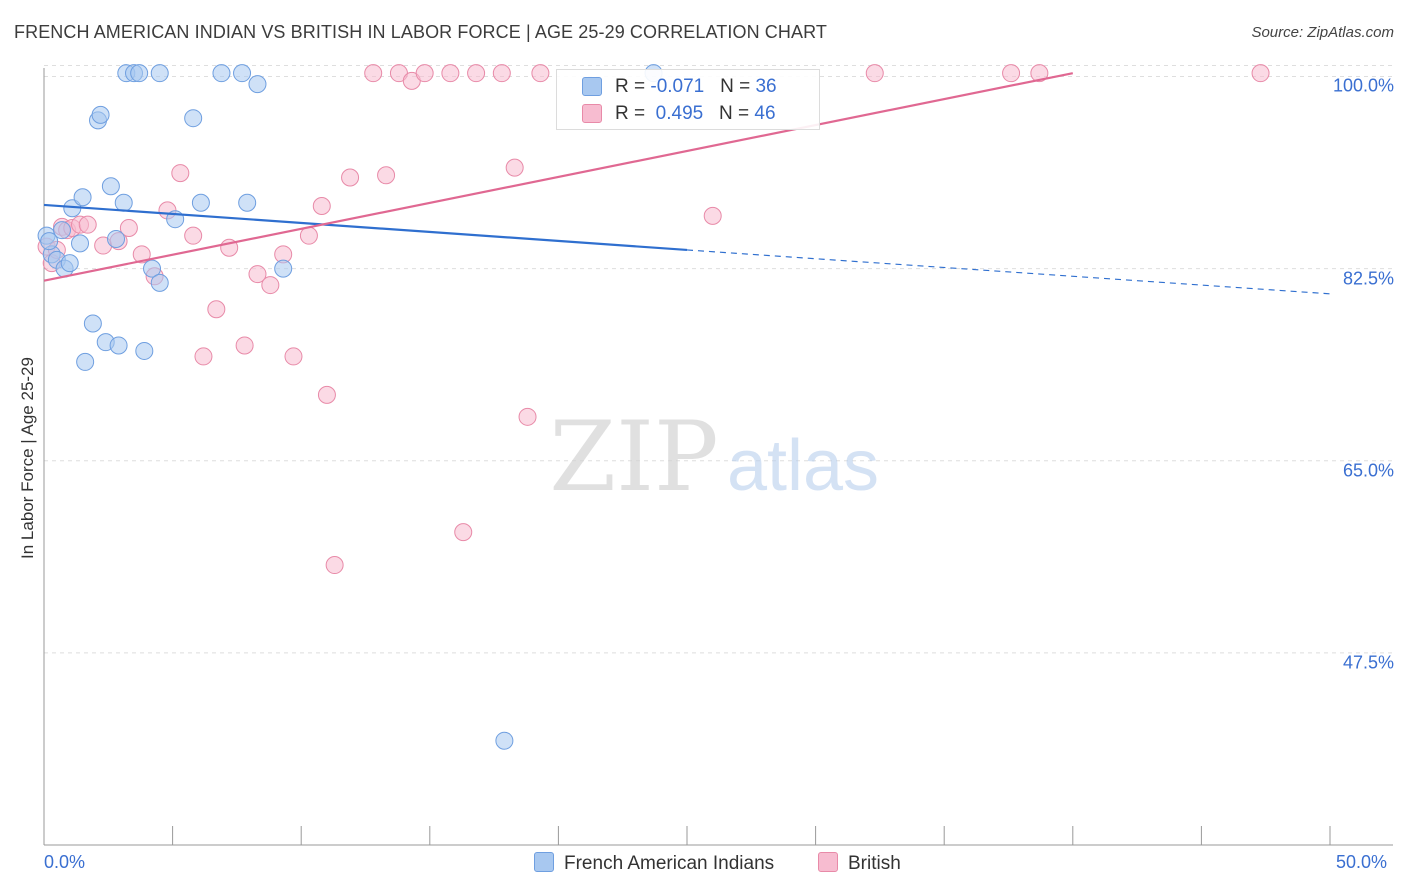  I want to click on bottom-legend-label-pink: British, so click(874, 863).